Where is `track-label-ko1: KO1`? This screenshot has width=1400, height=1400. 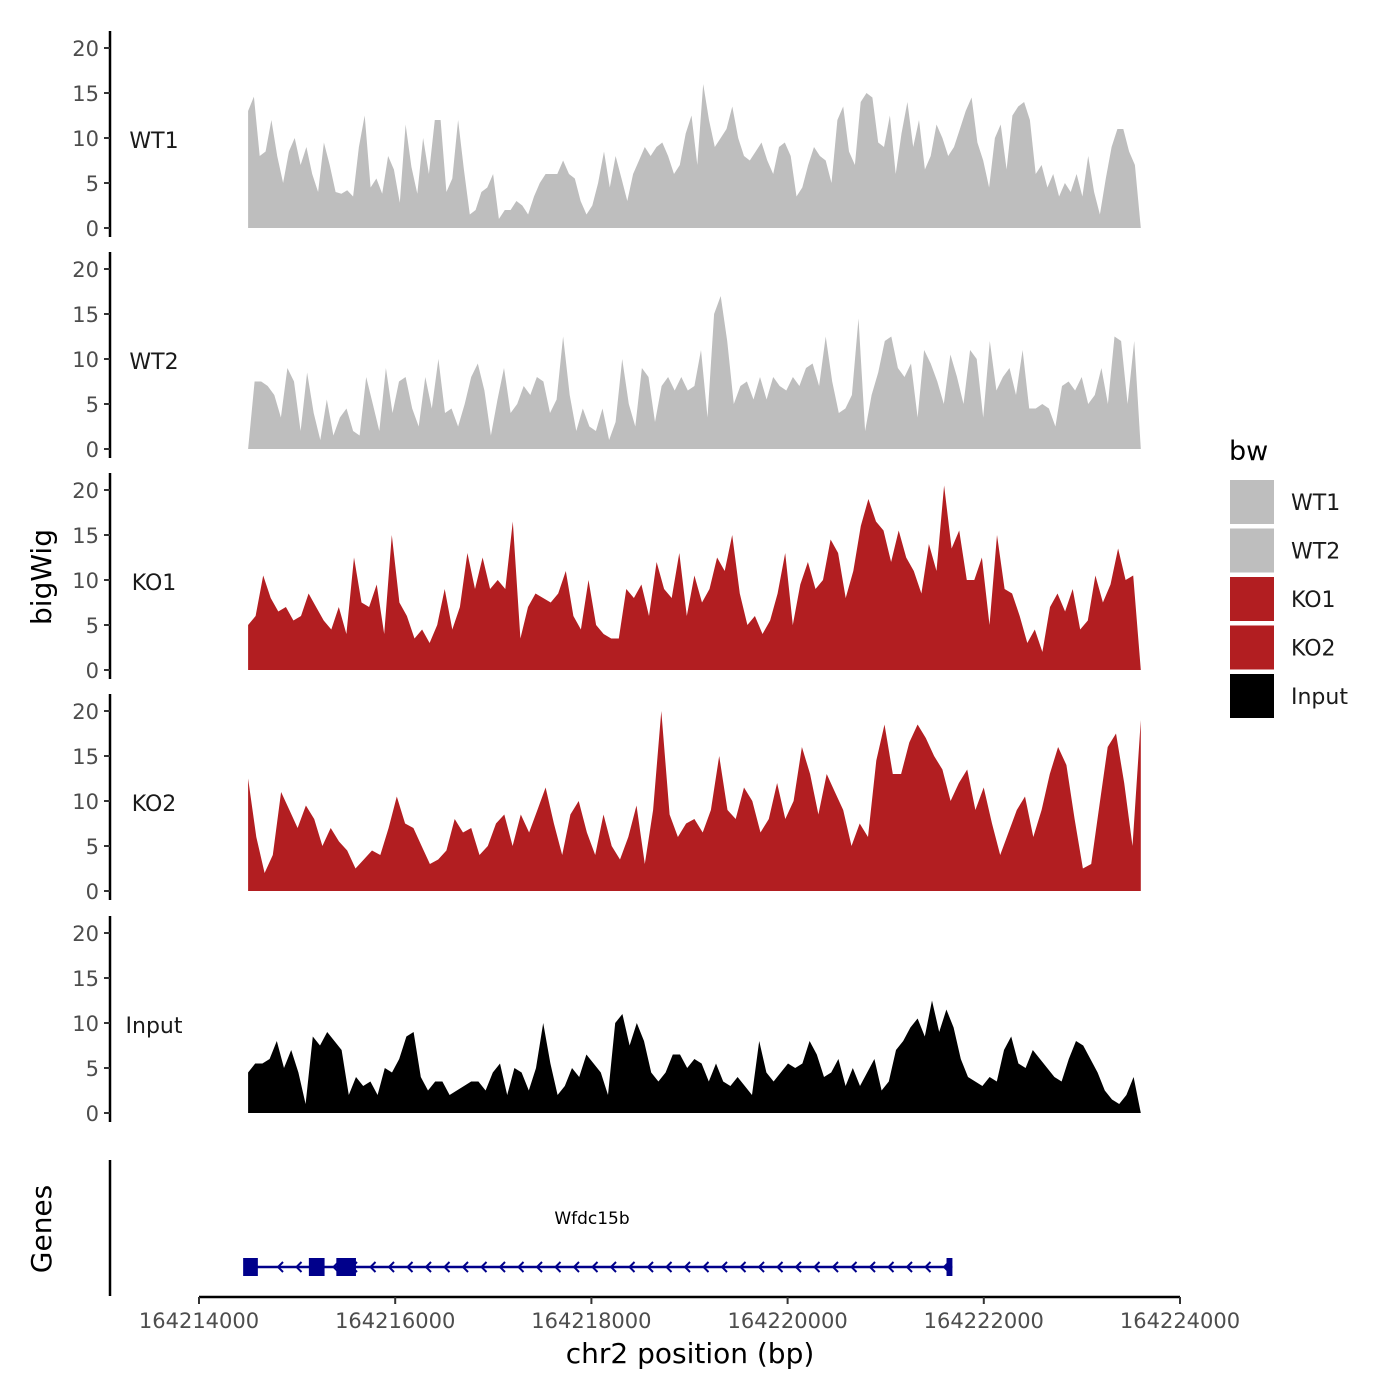
track-label-ko1: KO1 is located at coordinates (154, 583).